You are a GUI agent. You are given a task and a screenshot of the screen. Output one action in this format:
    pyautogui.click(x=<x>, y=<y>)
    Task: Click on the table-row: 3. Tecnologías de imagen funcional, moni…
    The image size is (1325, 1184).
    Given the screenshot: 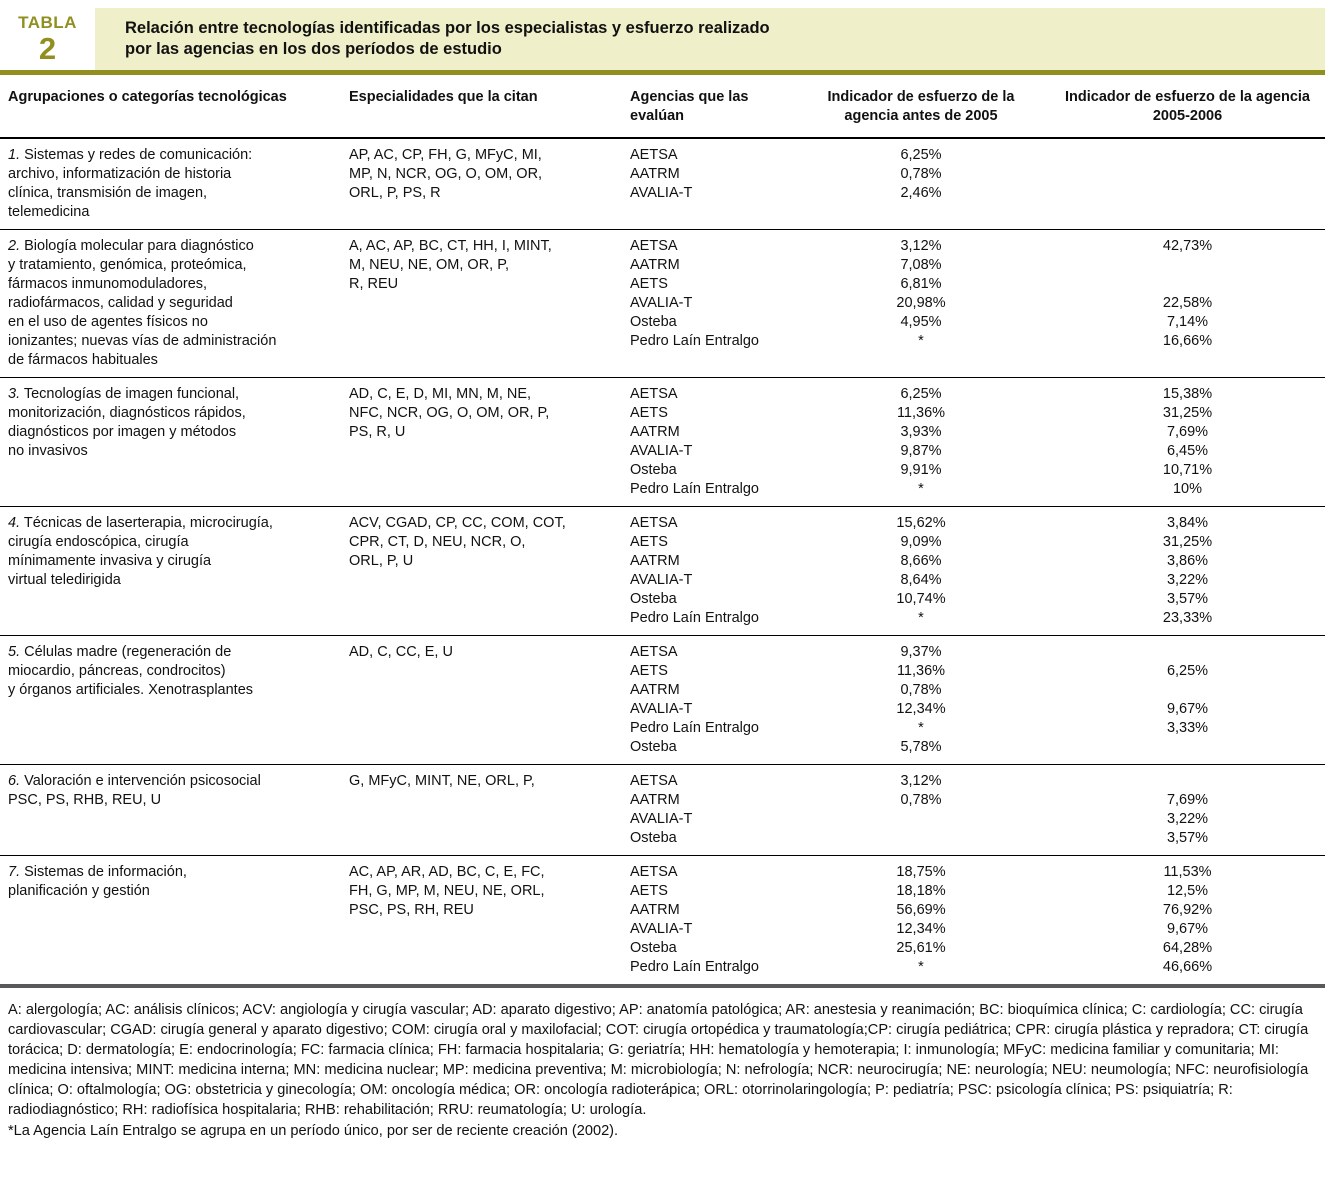 What is the action you would take?
    pyautogui.click(x=662, y=442)
    